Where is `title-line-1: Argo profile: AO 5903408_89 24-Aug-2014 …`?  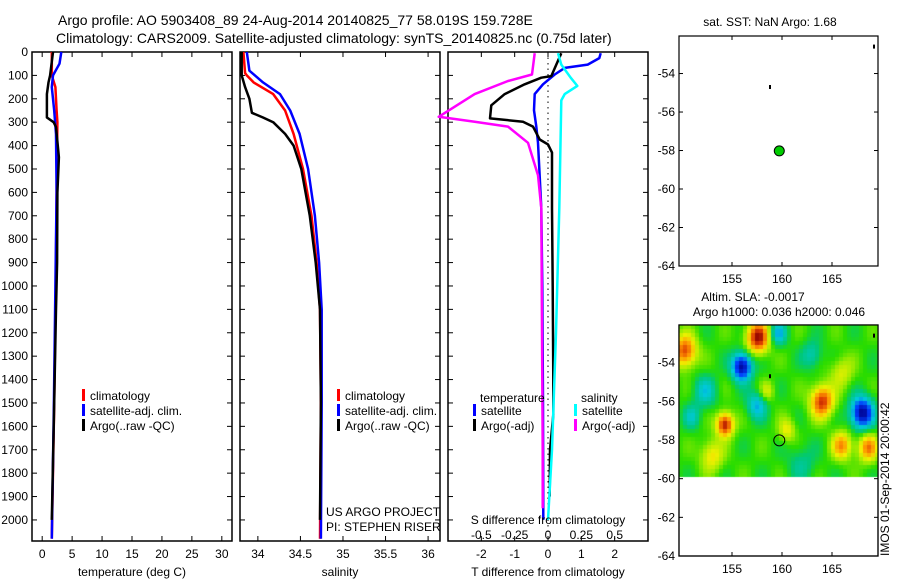
title-line-1: Argo profile: AO 5903408_89 24-Aug-2014 … is located at coordinates (295, 20).